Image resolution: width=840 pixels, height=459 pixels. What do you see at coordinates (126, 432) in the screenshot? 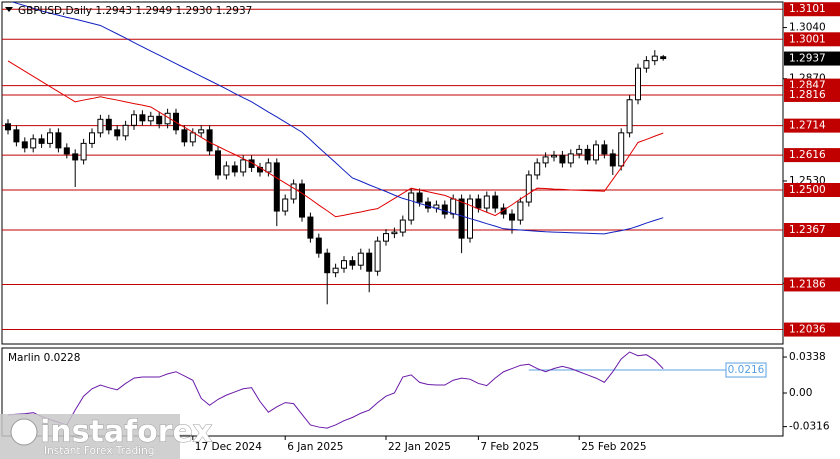
I see `watermark-brand: instaforex` at bounding box center [126, 432].